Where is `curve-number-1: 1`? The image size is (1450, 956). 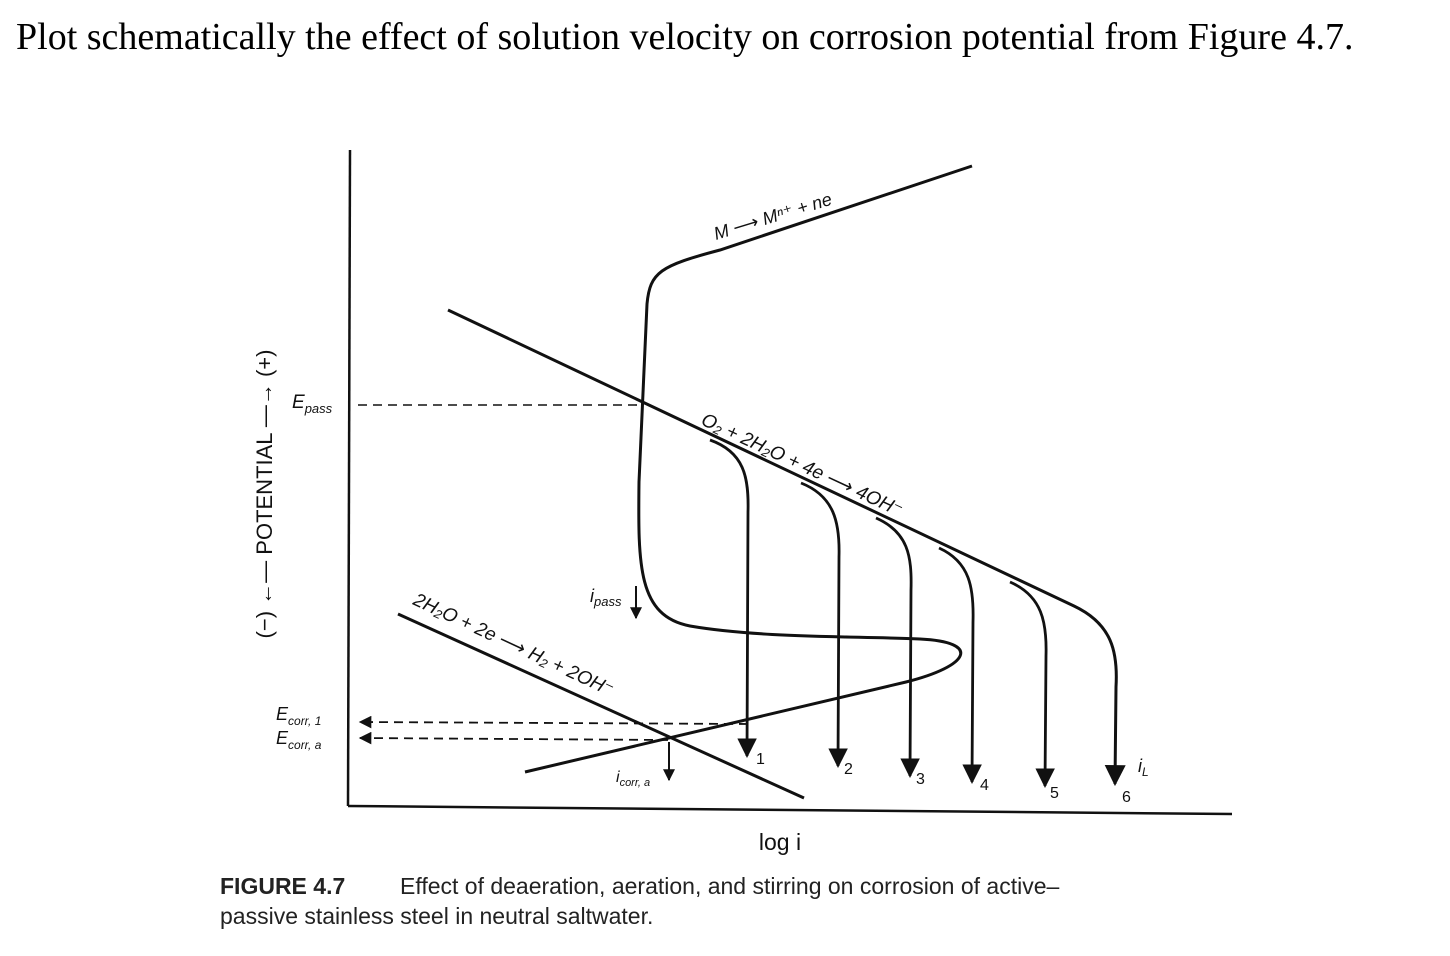
curve-number-1: 1 is located at coordinates (760, 759).